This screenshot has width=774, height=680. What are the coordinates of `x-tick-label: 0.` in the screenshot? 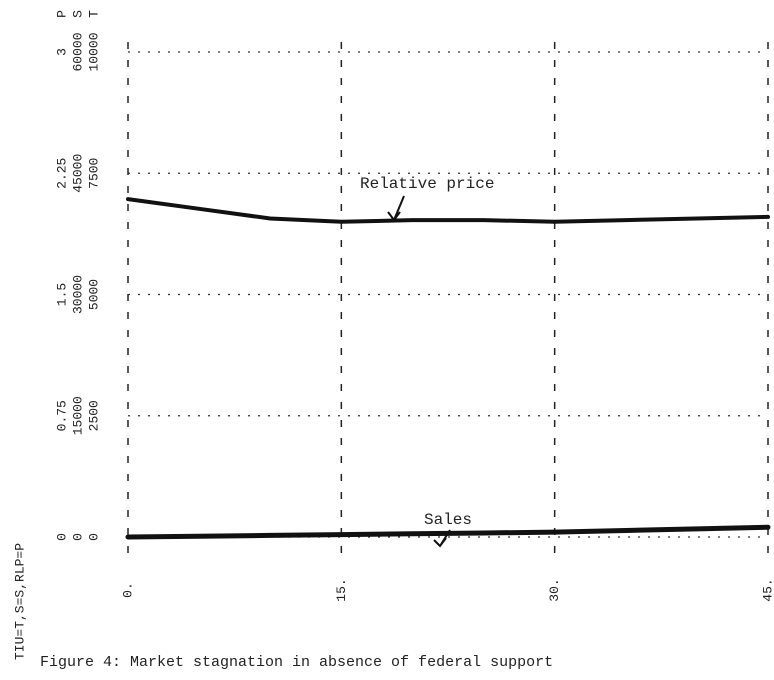 It's located at (127, 590).